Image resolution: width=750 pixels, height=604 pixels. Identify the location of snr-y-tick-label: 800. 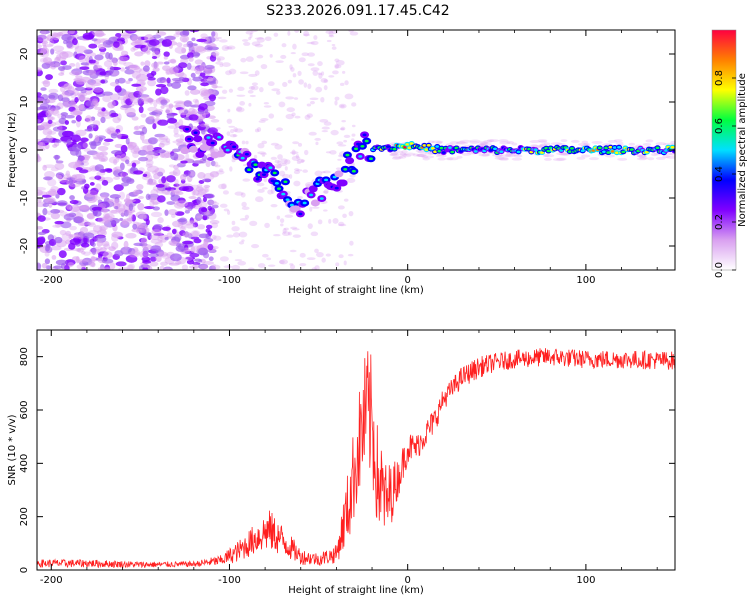
(24, 356).